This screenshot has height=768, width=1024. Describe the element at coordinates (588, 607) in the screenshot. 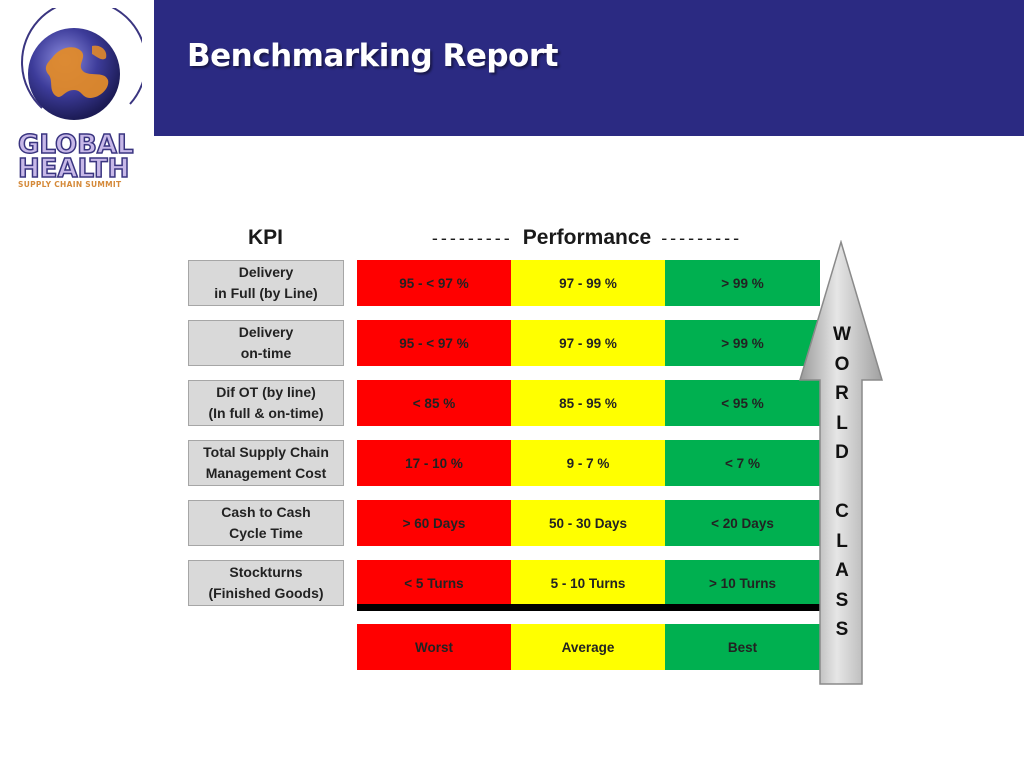

I see `legend-divider` at that location.